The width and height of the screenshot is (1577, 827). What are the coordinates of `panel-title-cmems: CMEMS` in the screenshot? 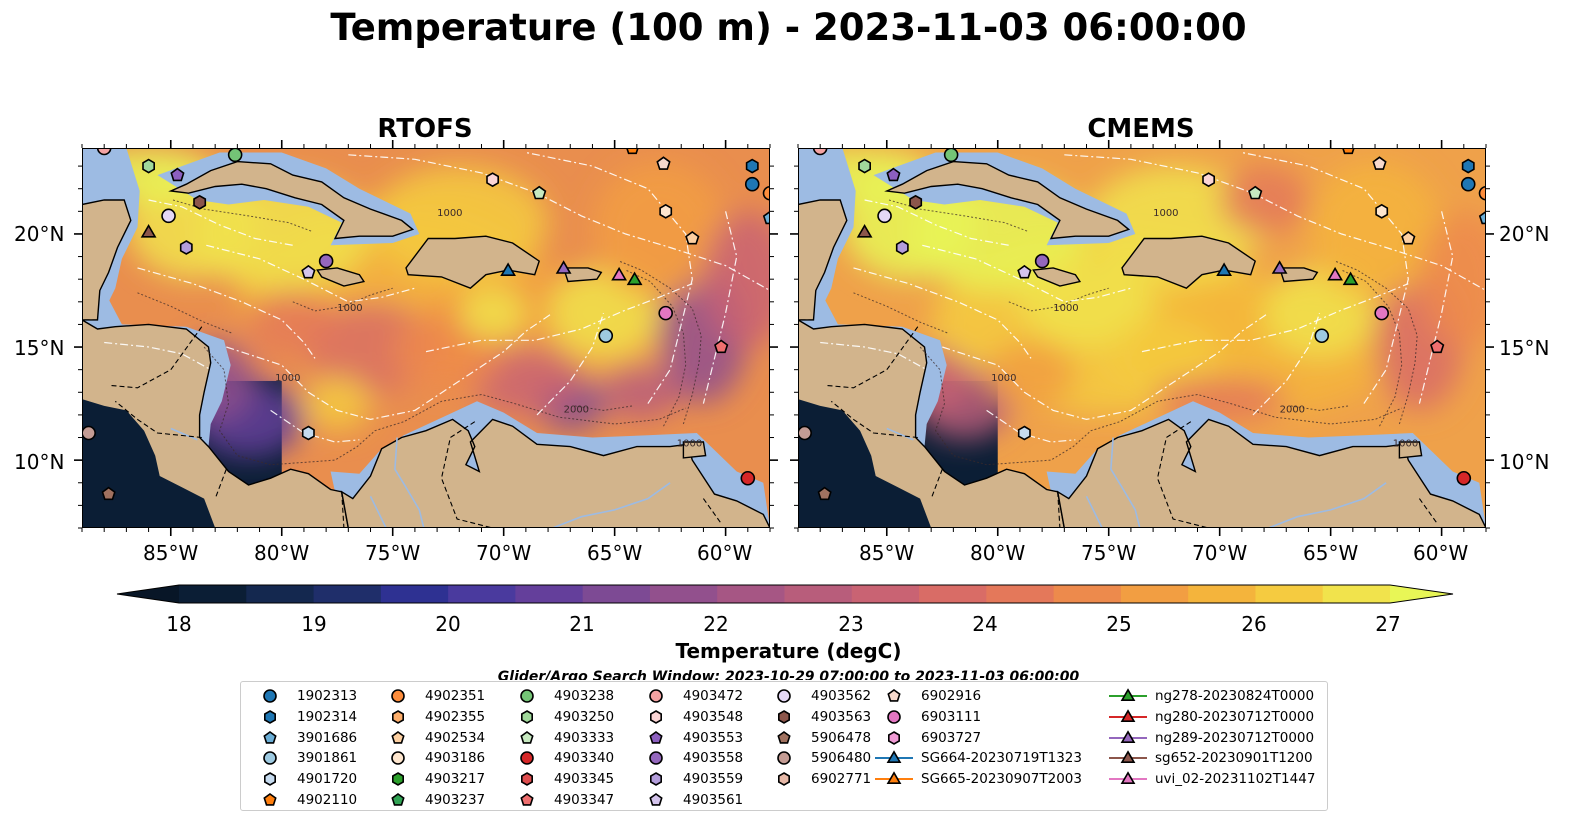 It's located at (1141, 129).